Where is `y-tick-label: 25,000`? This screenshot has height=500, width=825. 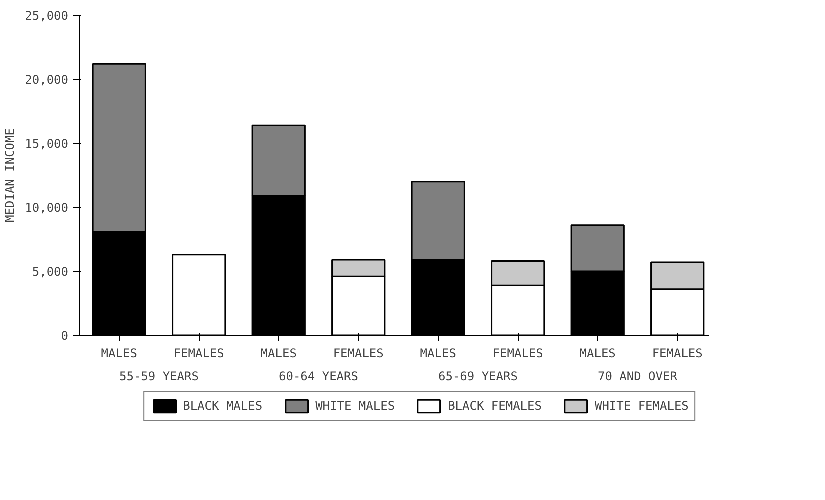
y-tick-label: 25,000 is located at coordinates (47, 16).